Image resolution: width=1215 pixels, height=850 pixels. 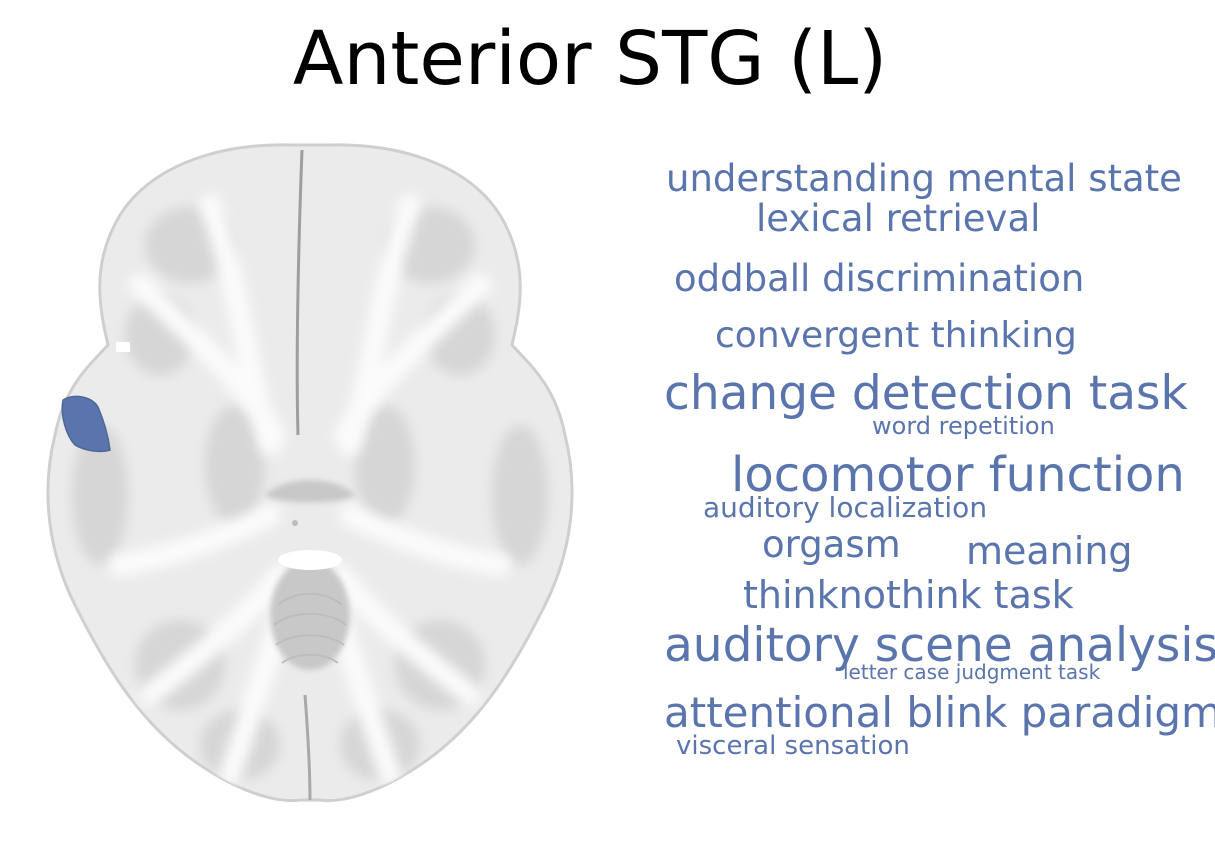 What do you see at coordinates (939, 712) in the screenshot?
I see `term-attentional-blink-paradigm: attentional blink paradigm` at bounding box center [939, 712].